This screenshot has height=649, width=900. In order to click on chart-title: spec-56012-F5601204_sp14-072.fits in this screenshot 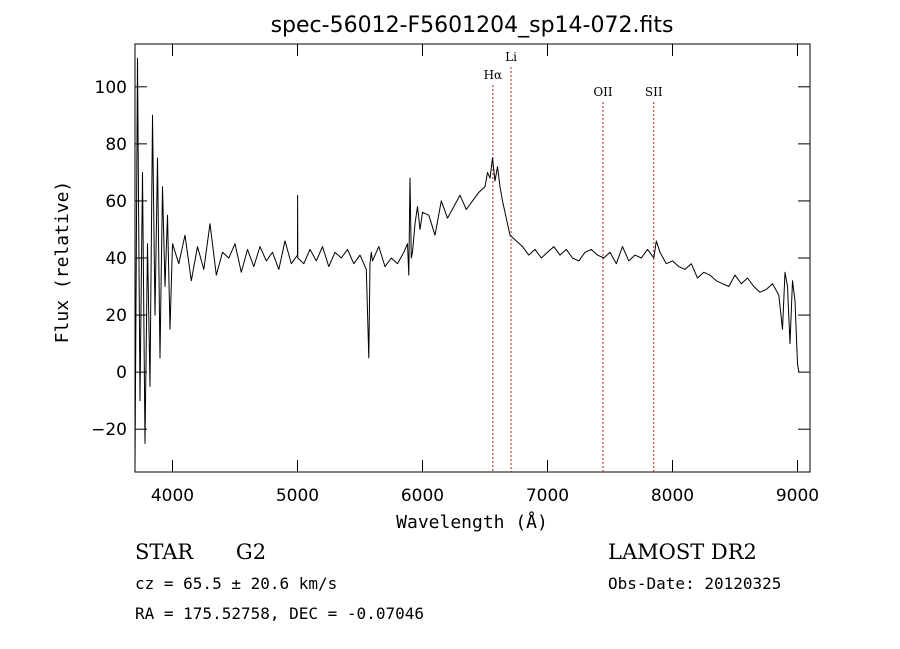, I will do `click(472, 25)`.